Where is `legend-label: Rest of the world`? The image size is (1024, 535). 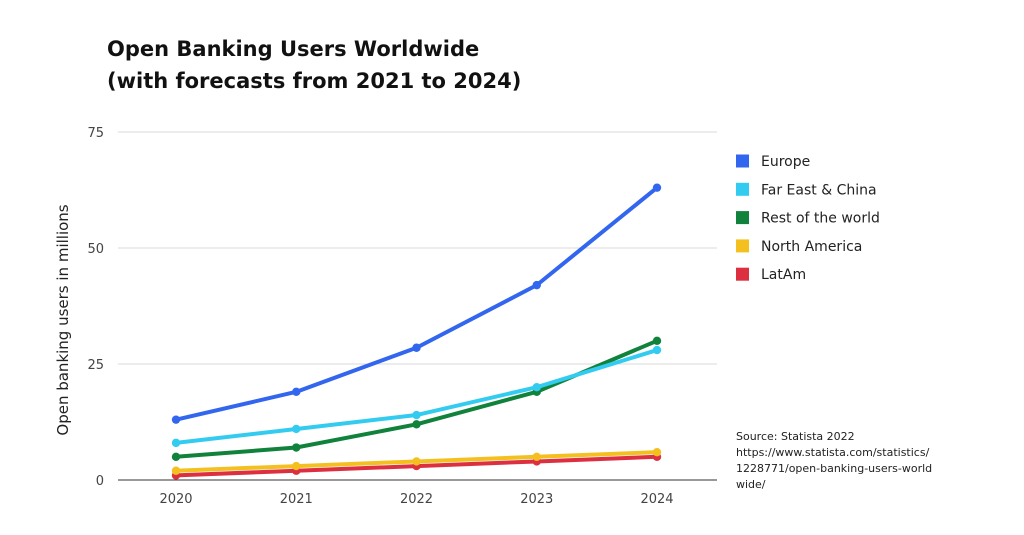
legend-label: Rest of the world is located at coordinates (820, 219).